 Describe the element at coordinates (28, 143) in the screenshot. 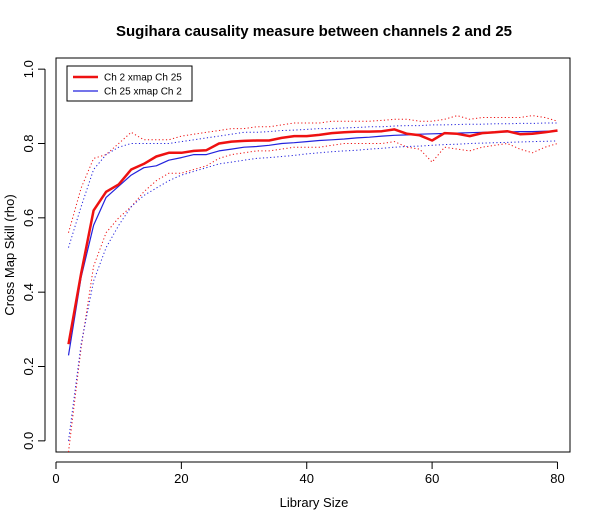

I see `y-tick-label: 0.8` at that location.